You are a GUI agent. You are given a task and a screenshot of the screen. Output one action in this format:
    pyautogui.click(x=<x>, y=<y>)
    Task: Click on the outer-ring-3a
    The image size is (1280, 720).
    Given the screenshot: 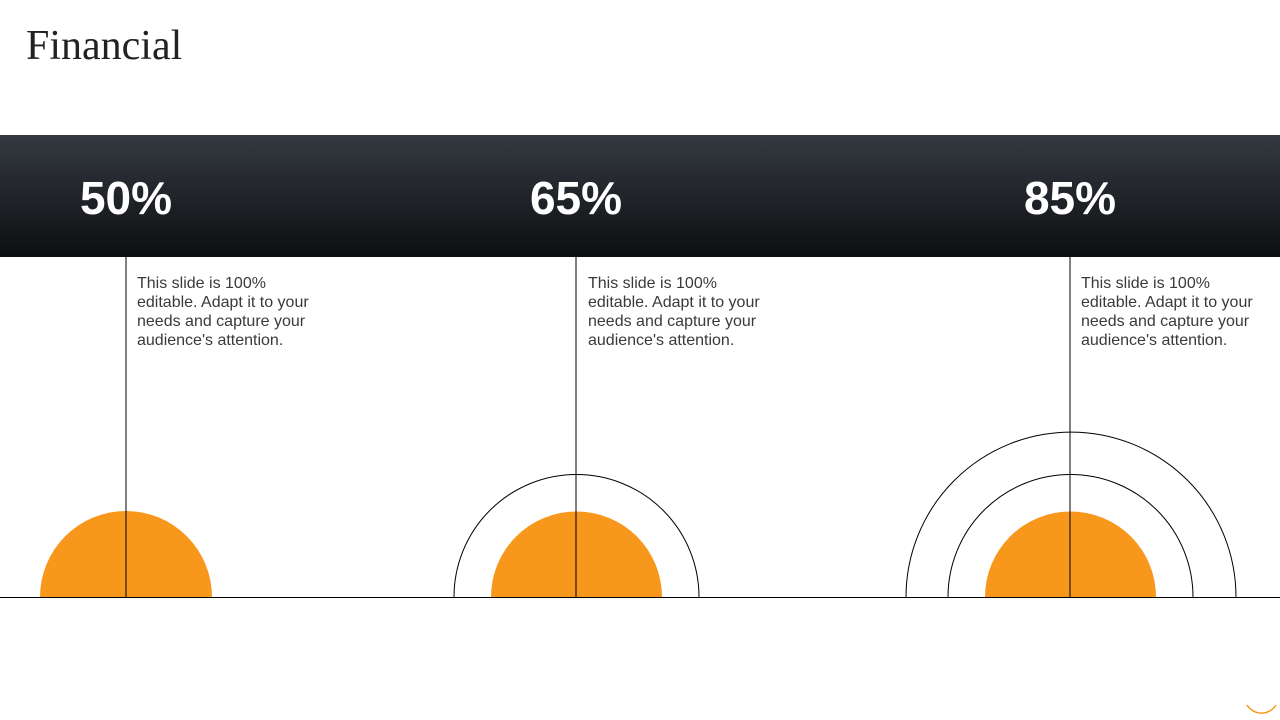 What is the action you would take?
    pyautogui.click(x=1070, y=536)
    